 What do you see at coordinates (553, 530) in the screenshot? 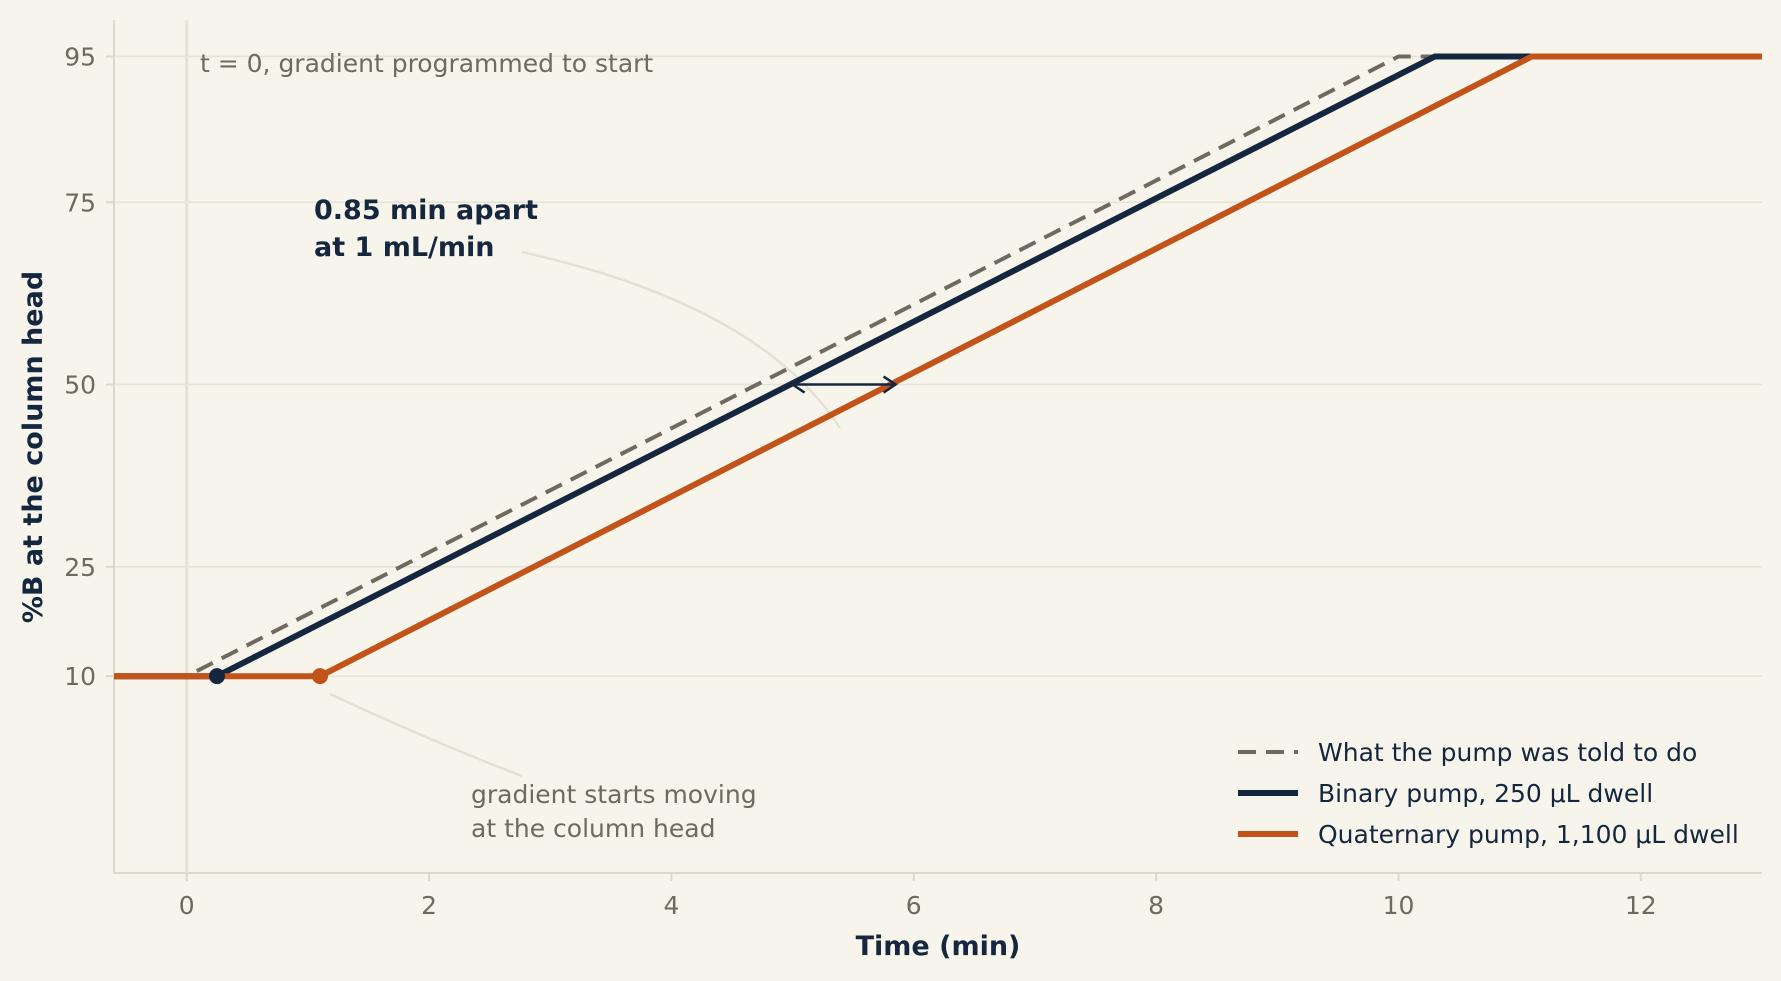
I see `series-markers` at bounding box center [553, 530].